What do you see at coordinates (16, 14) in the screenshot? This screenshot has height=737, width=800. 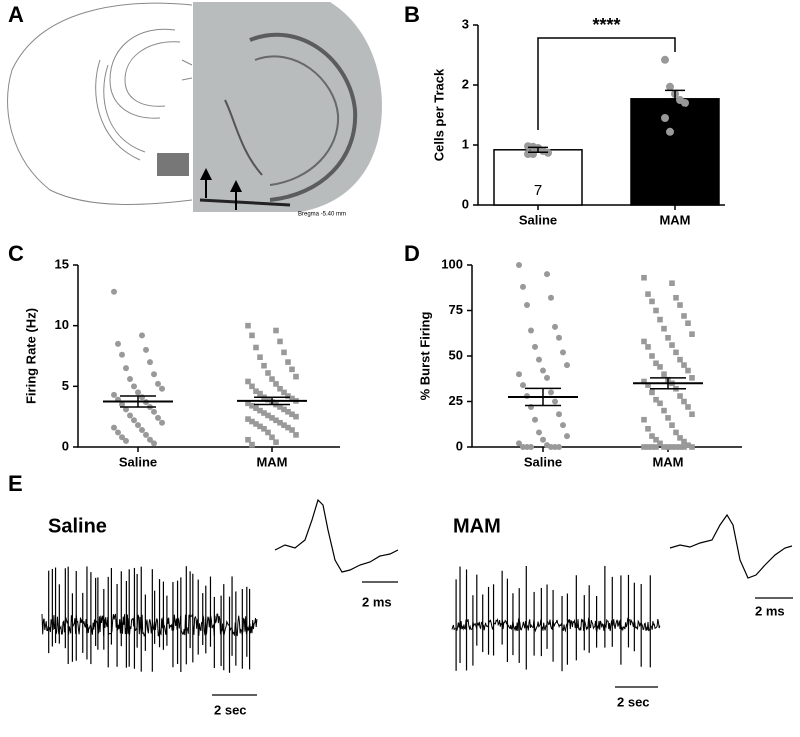 I see `panel-label: A` at bounding box center [16, 14].